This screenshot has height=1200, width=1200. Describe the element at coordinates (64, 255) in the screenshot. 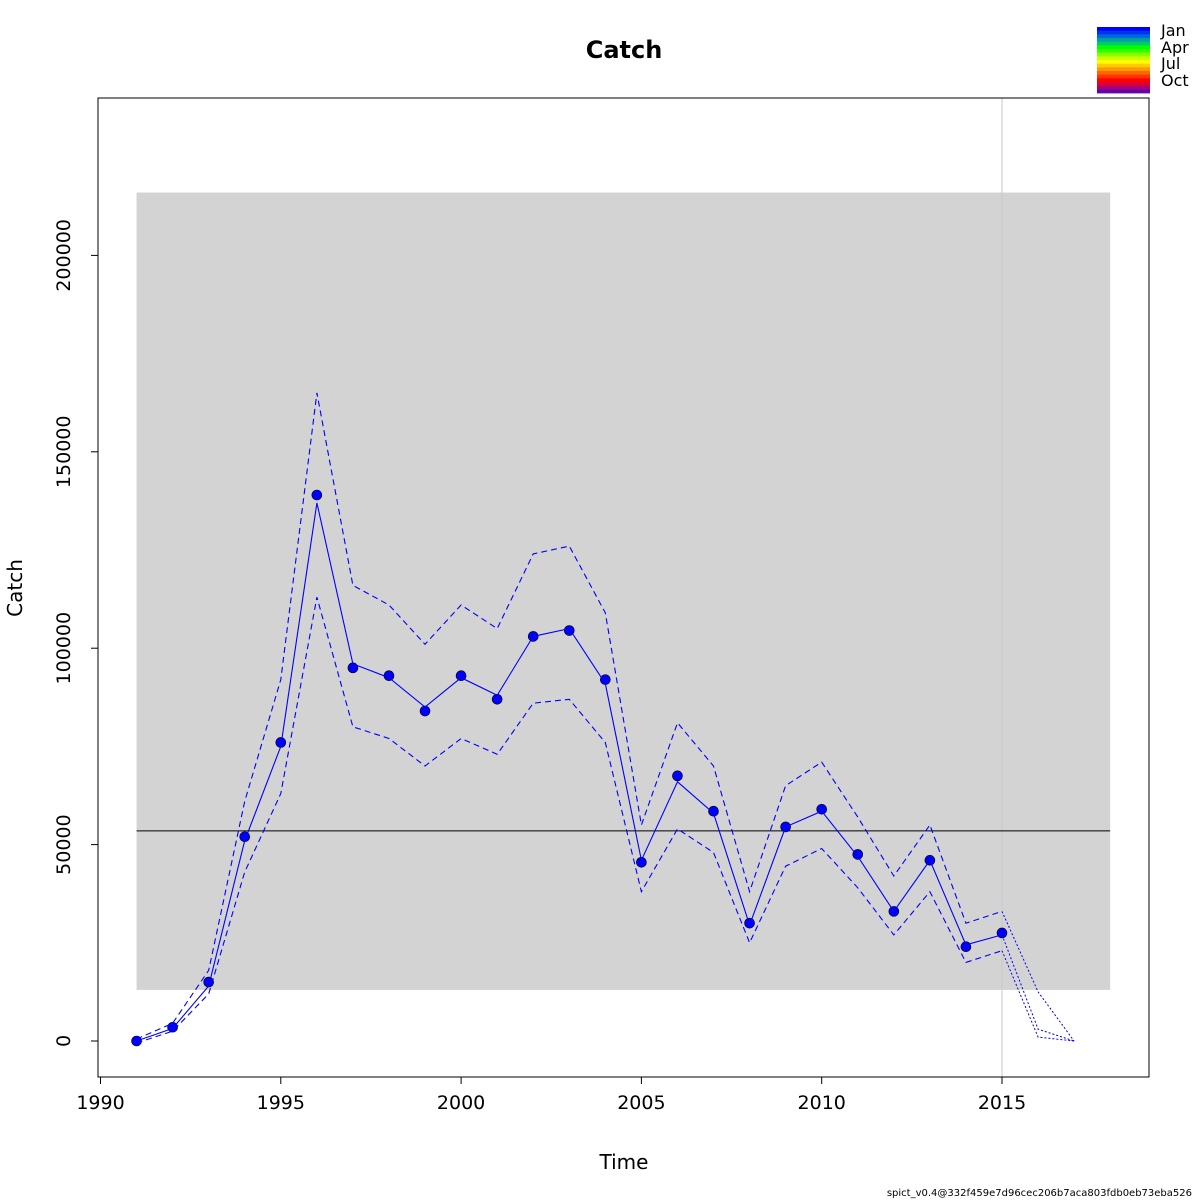

I see `y-tick-label: 200000` at that location.